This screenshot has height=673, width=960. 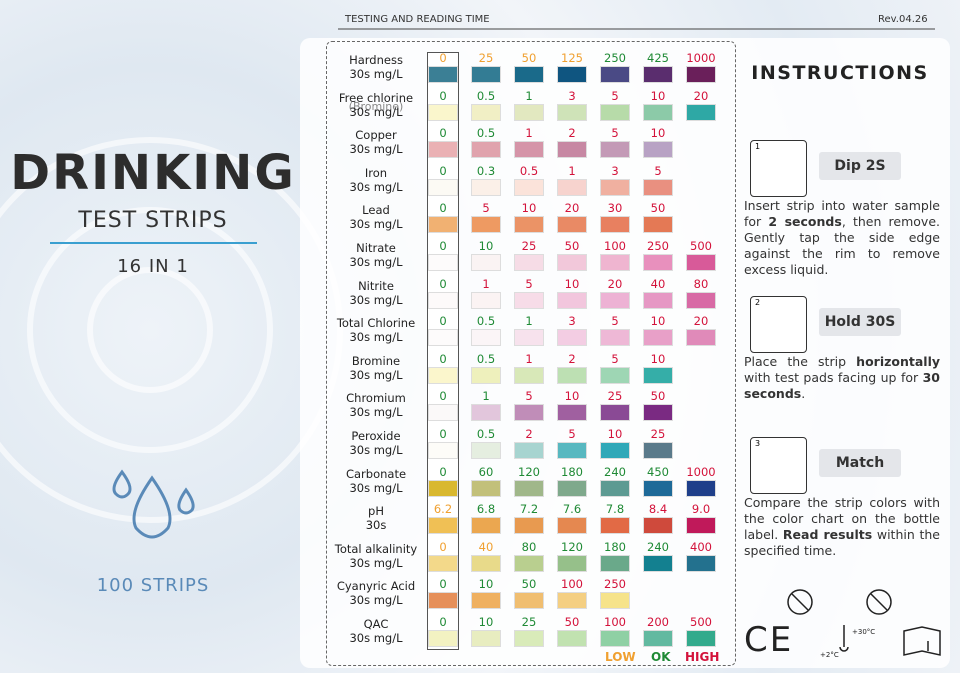 What do you see at coordinates (486, 58) in the screenshot?
I see `level-label: 25` at bounding box center [486, 58].